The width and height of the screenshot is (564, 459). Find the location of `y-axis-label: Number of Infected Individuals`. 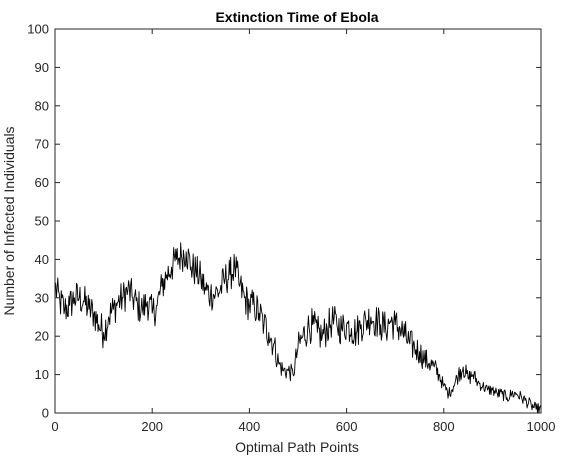

y-axis-label: Number of Infected Individuals is located at coordinates (9, 220).